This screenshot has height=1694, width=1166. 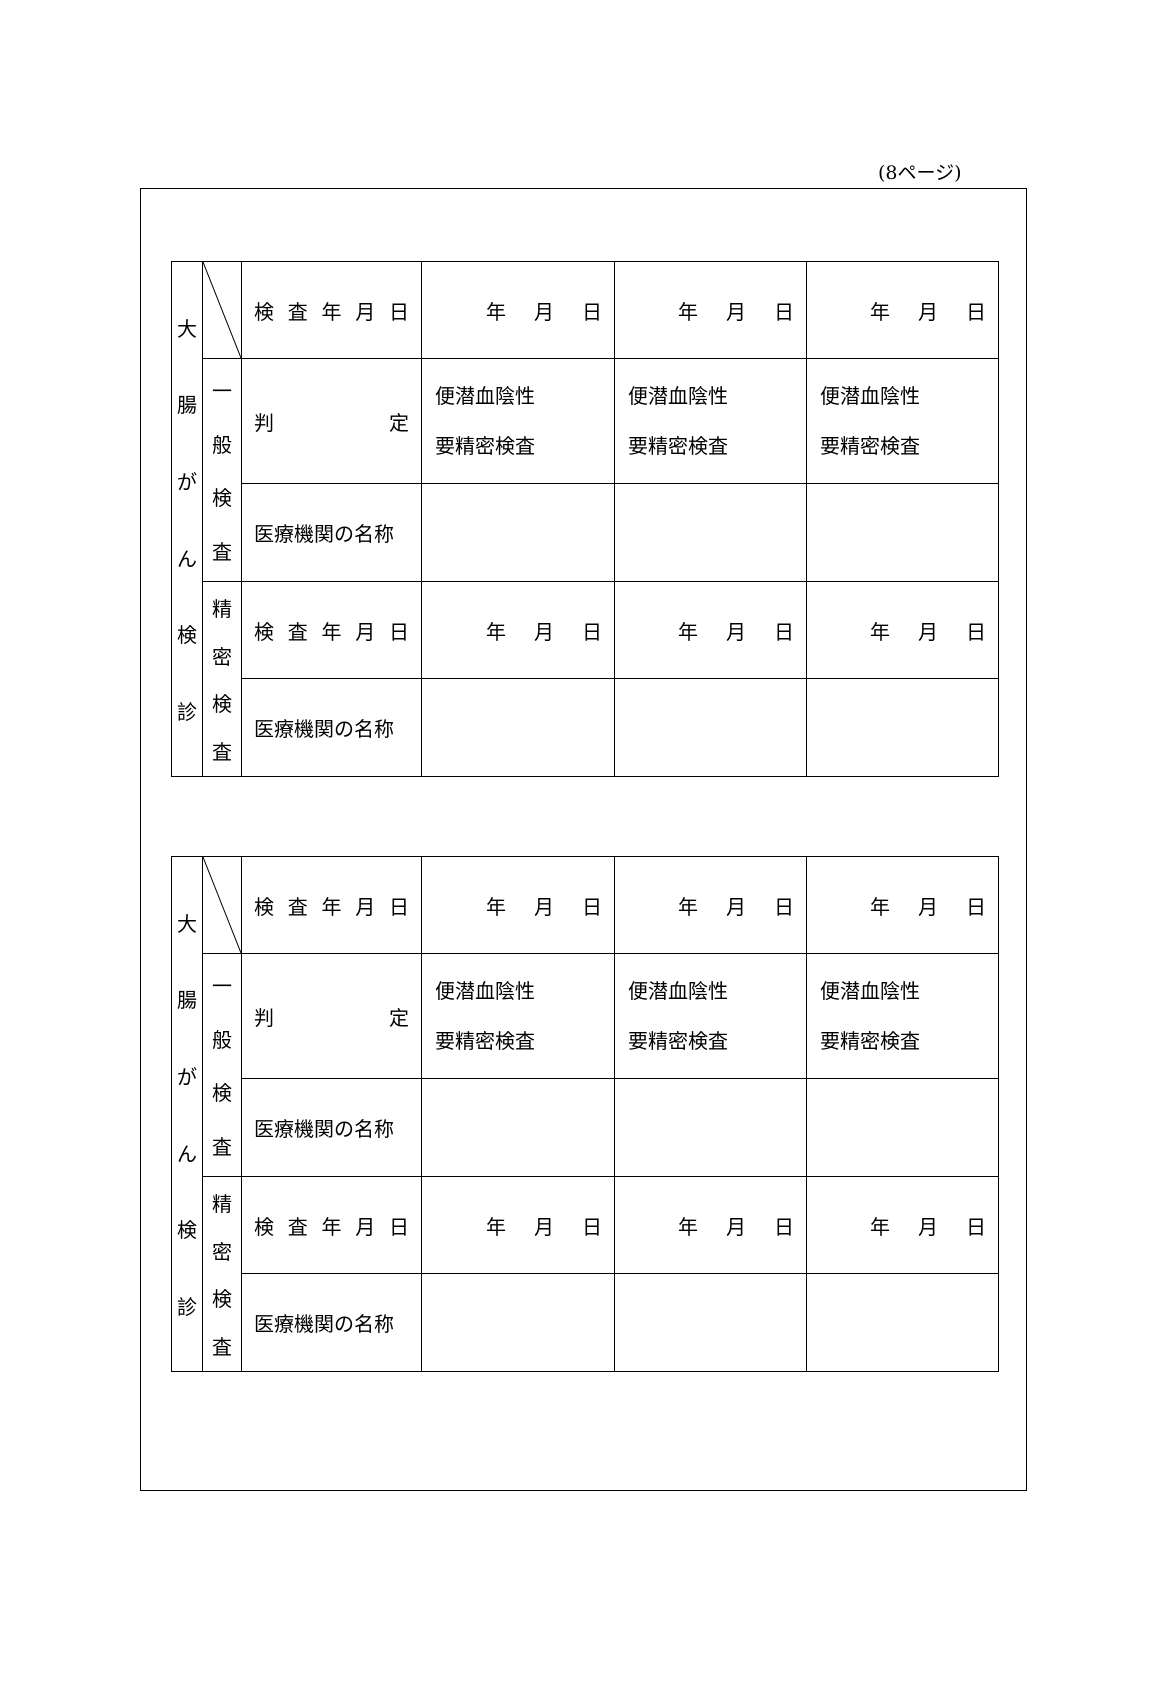 I want to click on char: ん, so click(x=187, y=1153).